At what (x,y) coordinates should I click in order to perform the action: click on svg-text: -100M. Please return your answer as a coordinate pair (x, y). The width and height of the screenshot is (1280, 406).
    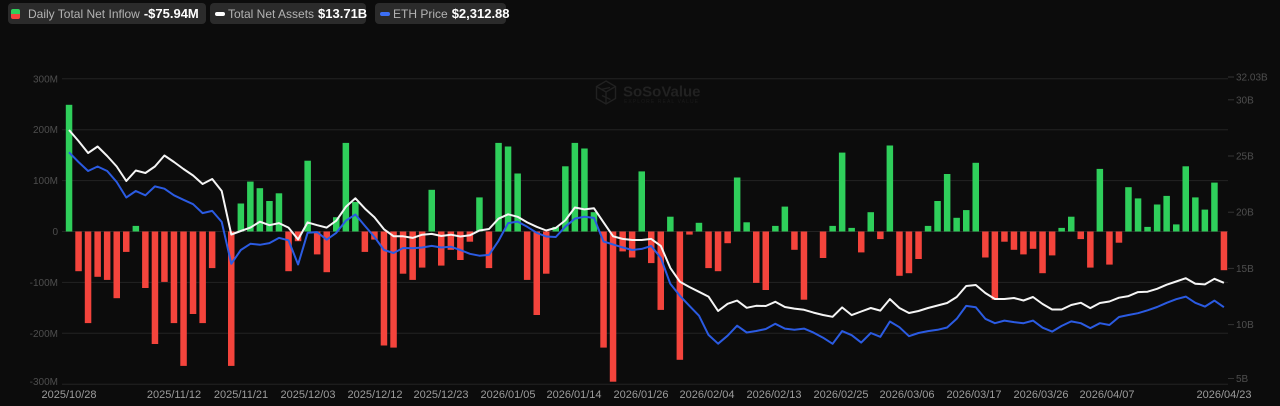
    Looking at the image, I should click on (44, 283).